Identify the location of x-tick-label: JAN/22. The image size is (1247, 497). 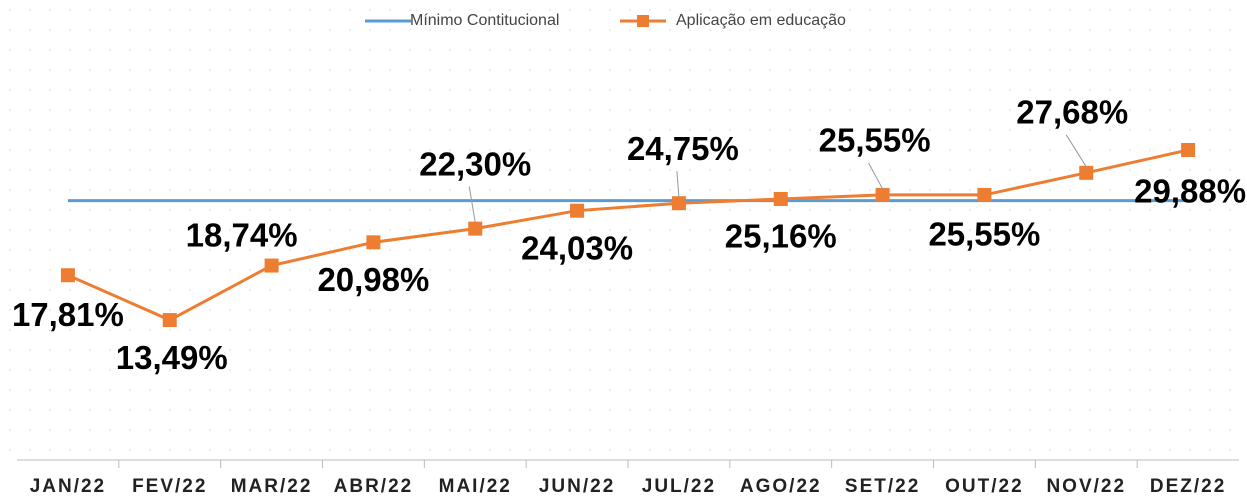
(68, 486).